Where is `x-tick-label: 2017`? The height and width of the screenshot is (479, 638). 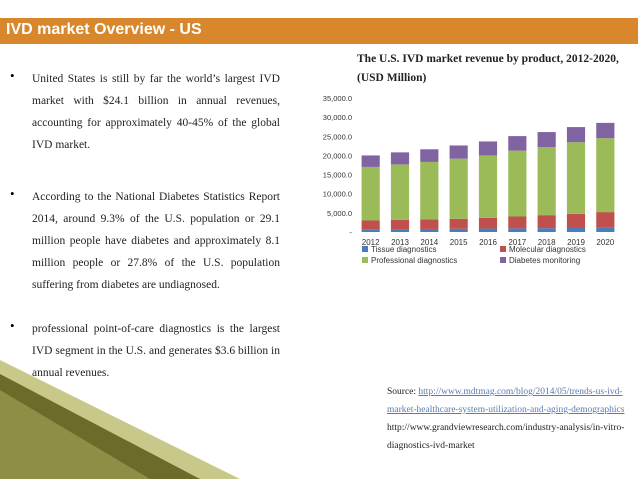 x-tick-label: 2017 is located at coordinates (517, 242).